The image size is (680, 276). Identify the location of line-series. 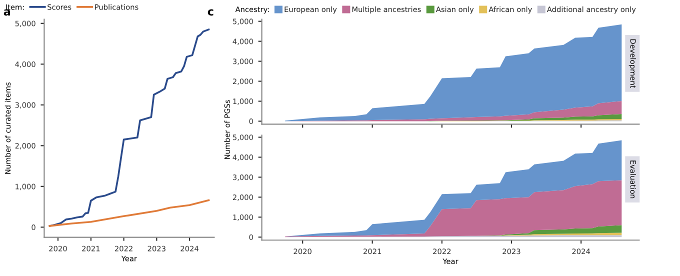
(129, 213).